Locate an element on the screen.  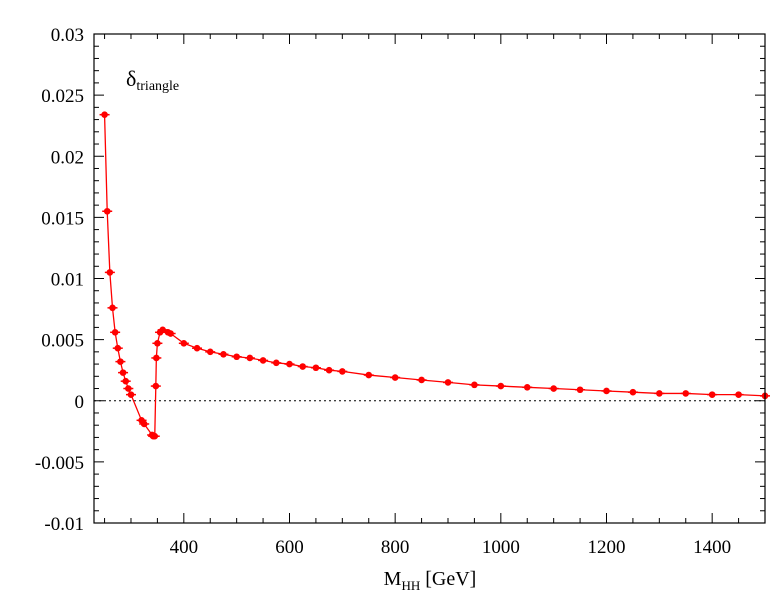
y-tick-label: 0.005 is located at coordinates (62, 341).